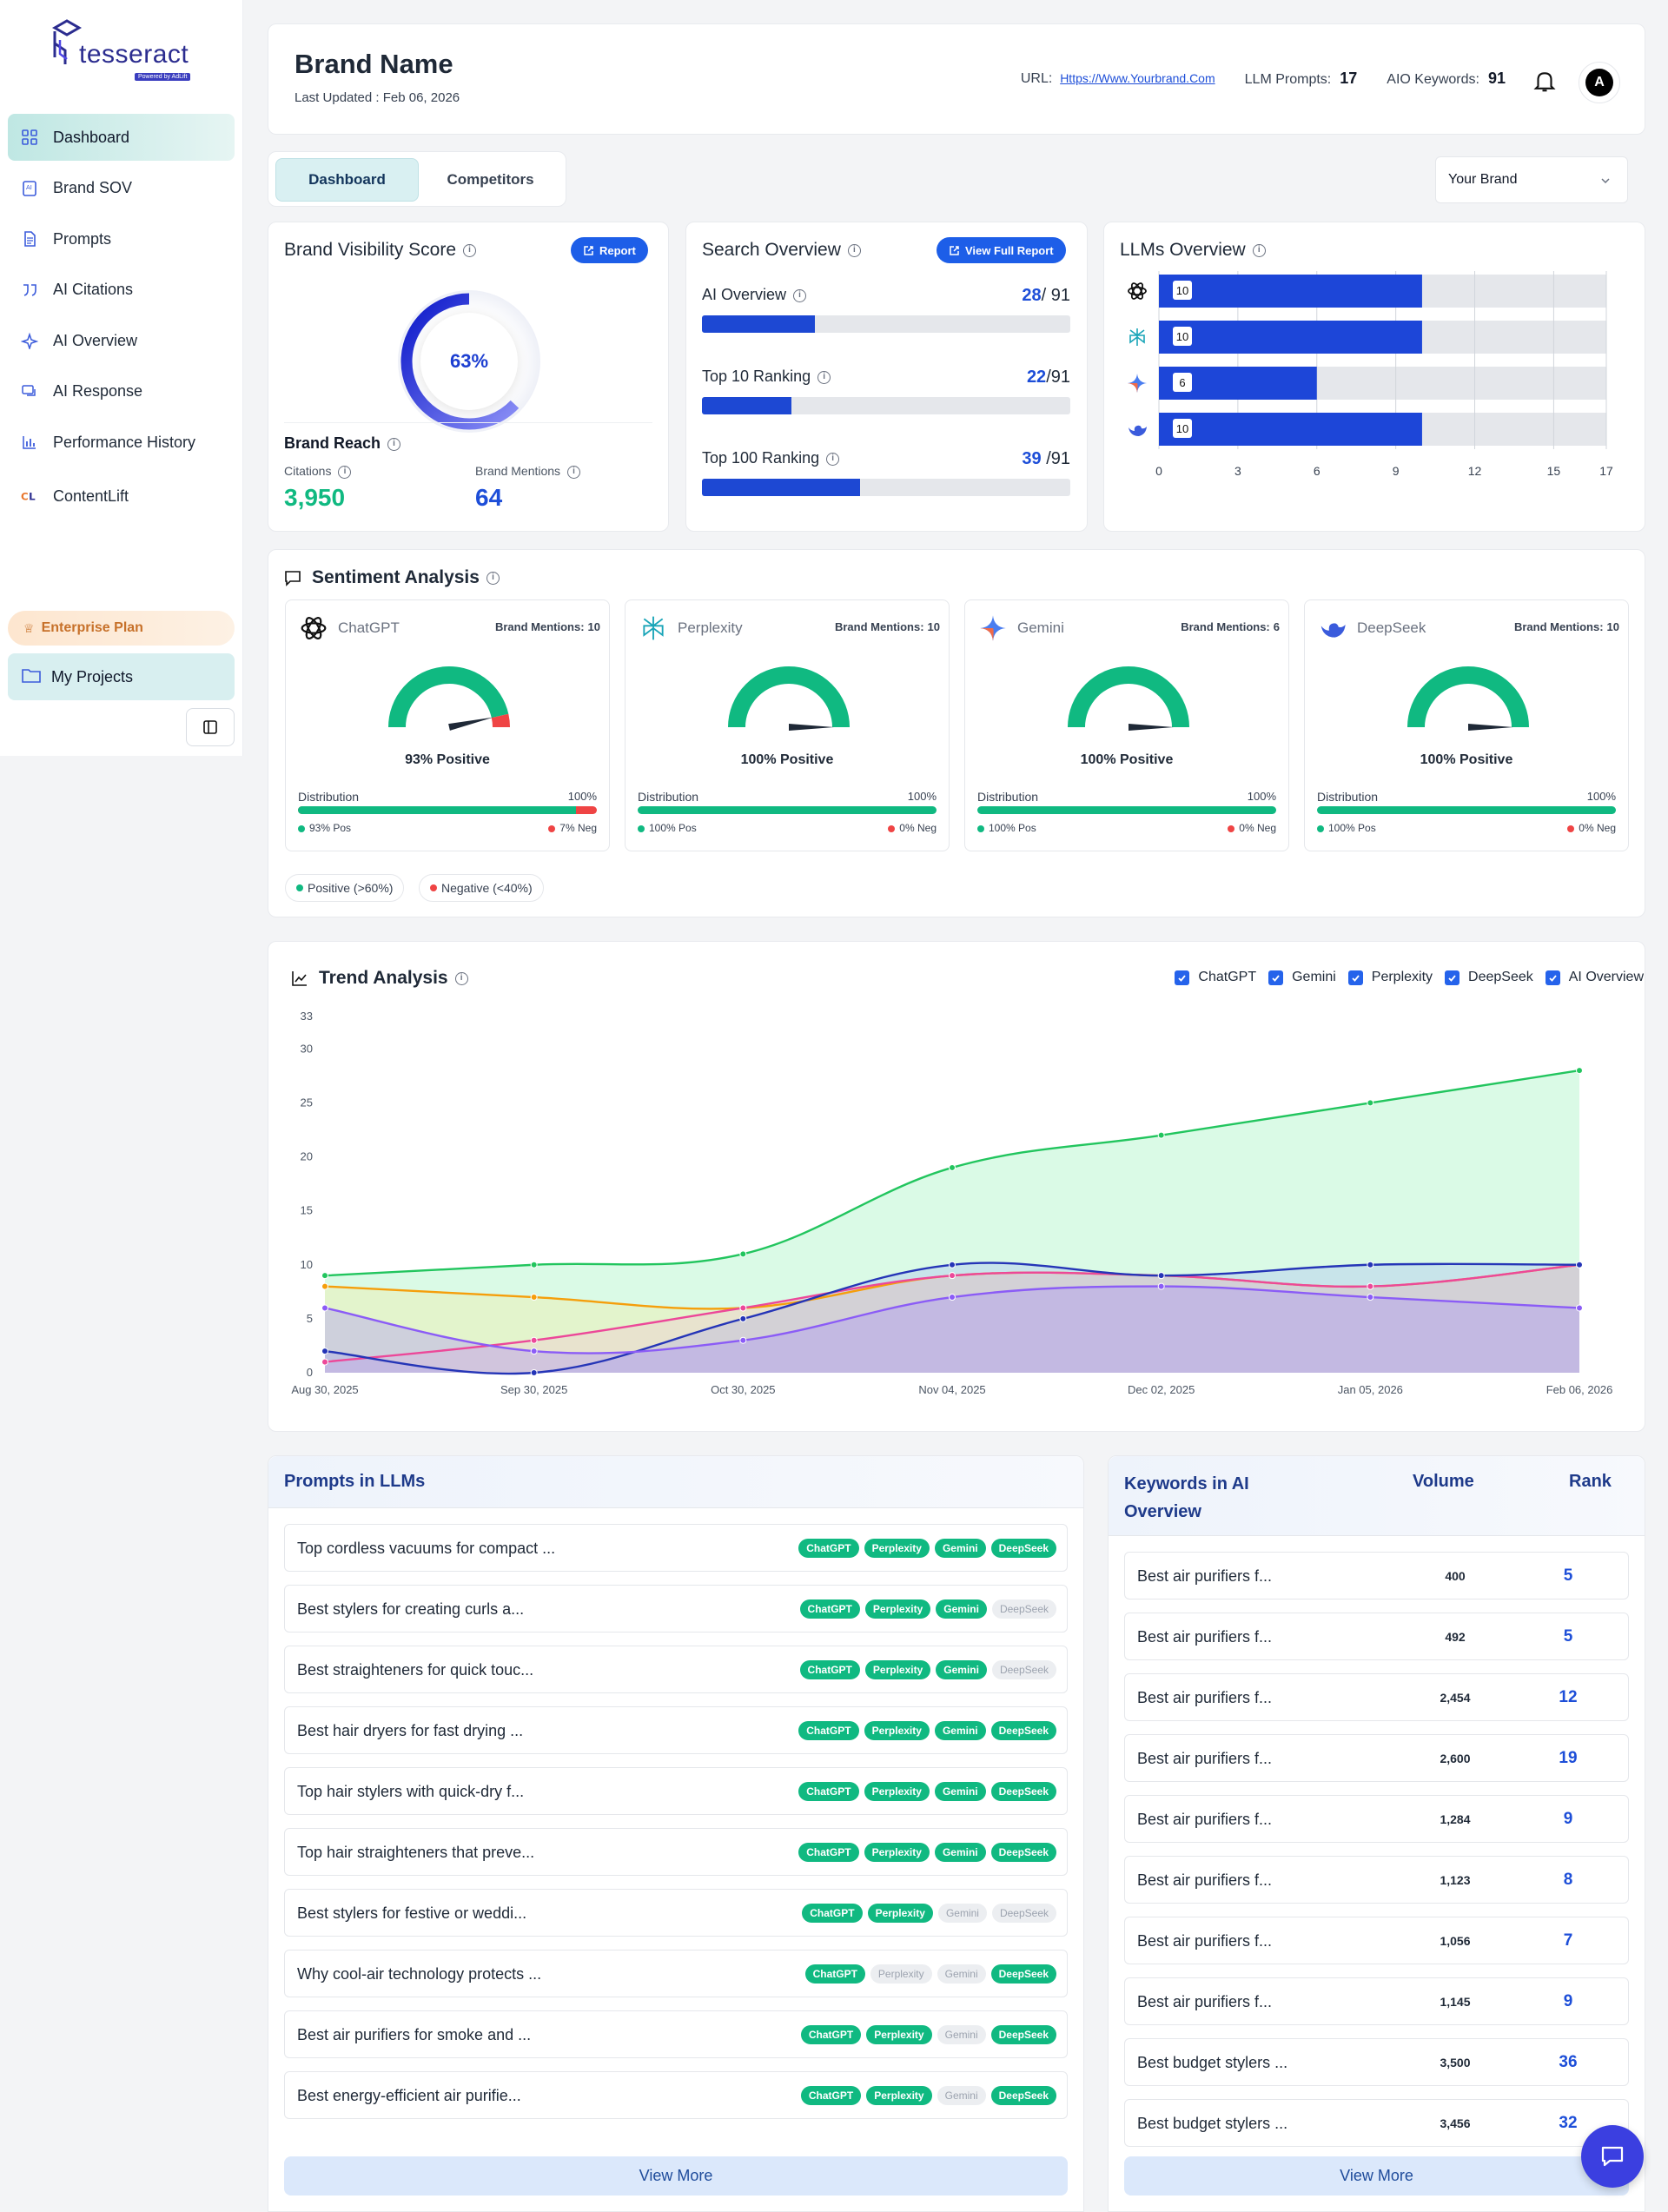 Image resolution: width=1668 pixels, height=2212 pixels. I want to click on collapse-sidebar-button, so click(210, 727).